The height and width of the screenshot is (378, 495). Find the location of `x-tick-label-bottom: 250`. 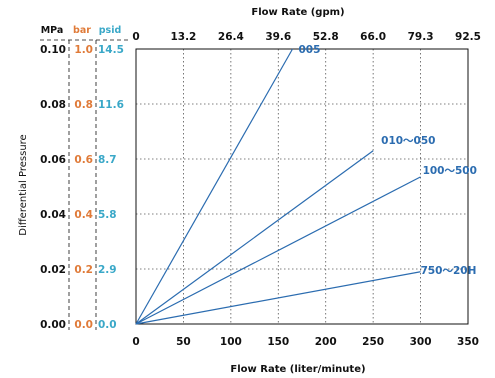

x-tick-label-bottom: 250 is located at coordinates (373, 342).